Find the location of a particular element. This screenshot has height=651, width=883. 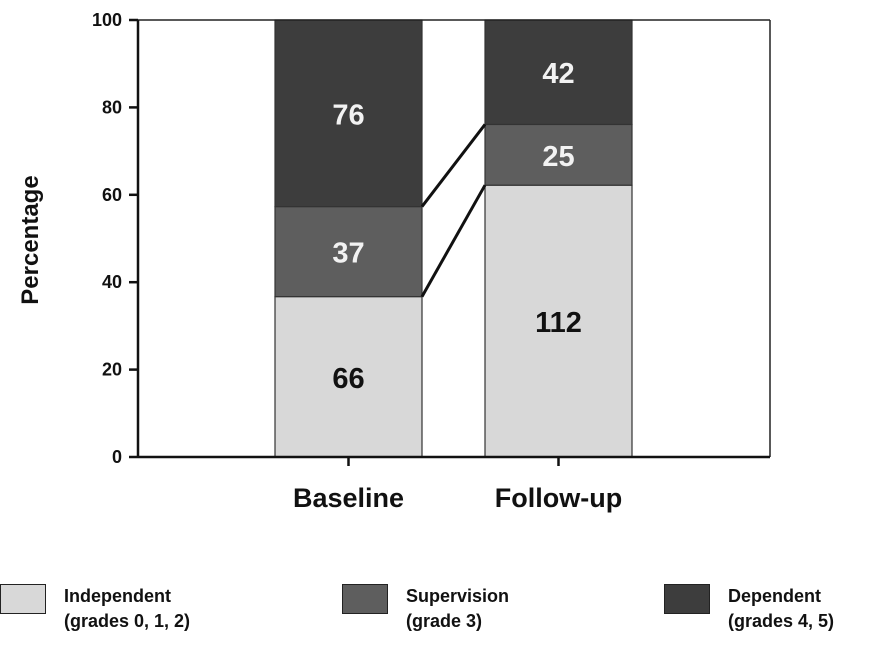

y-axis-title: Percentage is located at coordinates (30, 239).